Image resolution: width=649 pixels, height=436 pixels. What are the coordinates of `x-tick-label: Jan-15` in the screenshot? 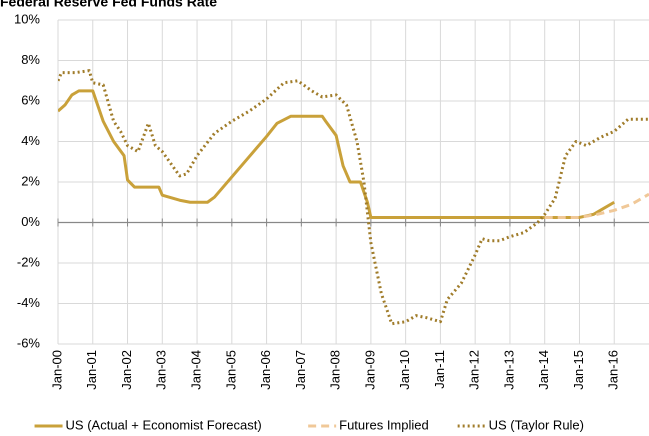 It's located at (578, 370).